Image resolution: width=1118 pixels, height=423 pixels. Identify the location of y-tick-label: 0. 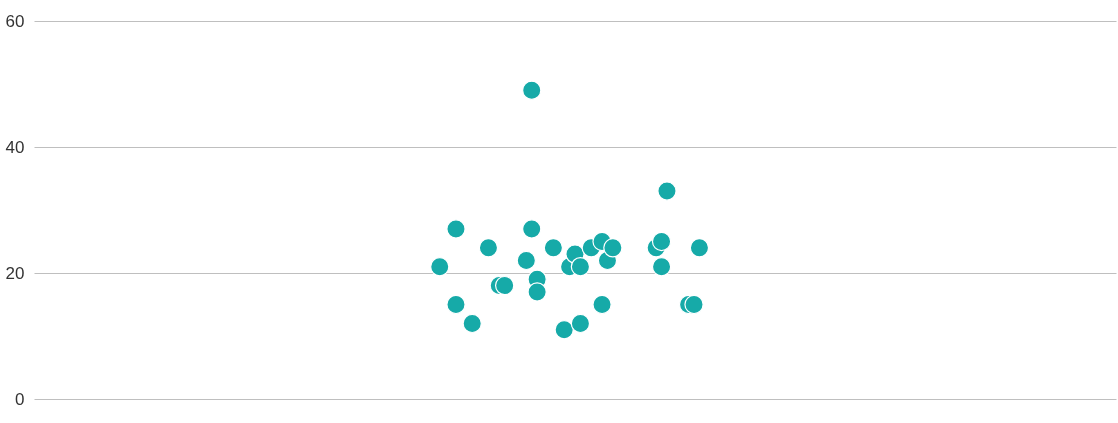
(20, 399).